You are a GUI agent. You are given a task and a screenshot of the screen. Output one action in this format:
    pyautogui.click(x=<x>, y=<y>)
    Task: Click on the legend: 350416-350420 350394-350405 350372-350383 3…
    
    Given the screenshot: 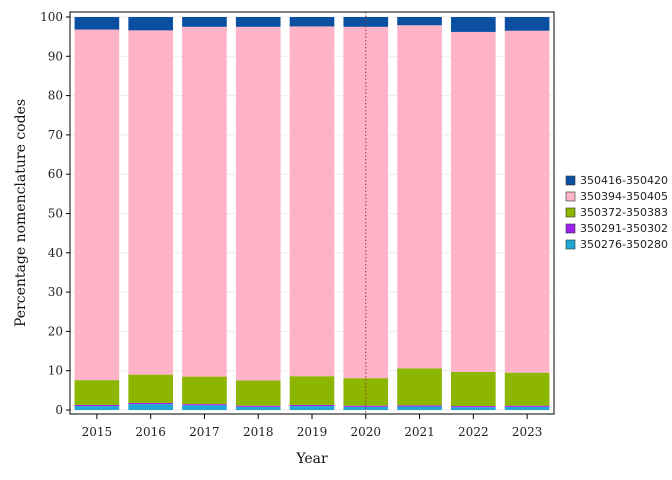 What is the action you would take?
    pyautogui.click(x=616, y=212)
    